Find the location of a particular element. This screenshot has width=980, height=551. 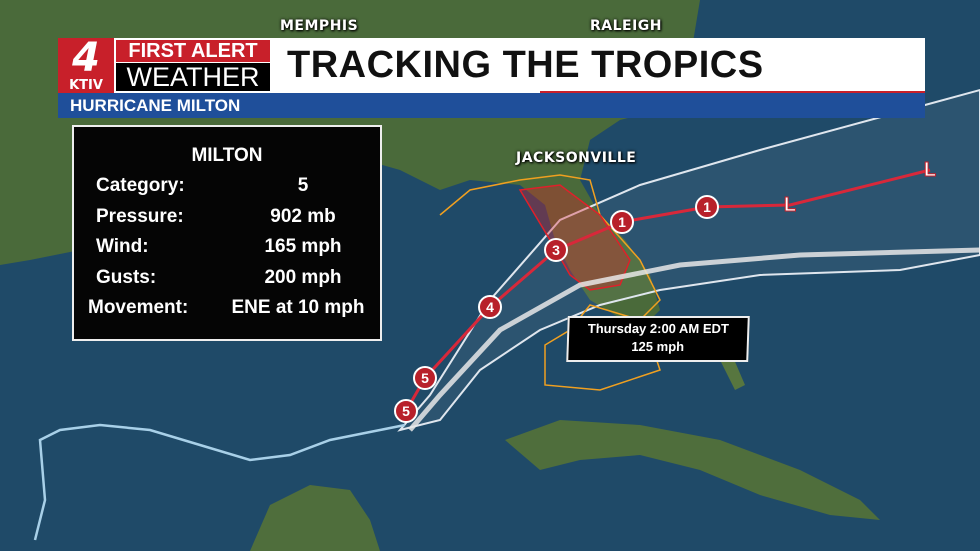

info-row-gusts: Gusts: 200 mph is located at coordinates (227, 278).